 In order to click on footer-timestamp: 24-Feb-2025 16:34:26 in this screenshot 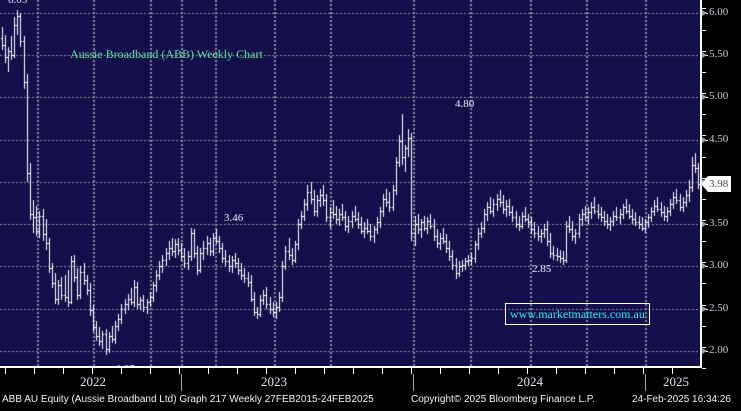, I will do `click(681, 399)`.